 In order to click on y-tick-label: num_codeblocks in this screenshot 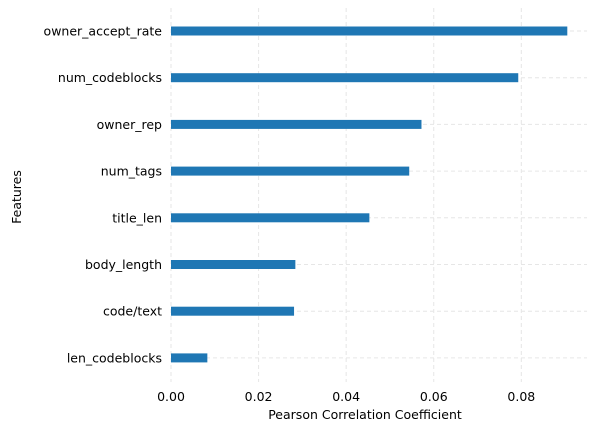, I will do `click(110, 77)`.